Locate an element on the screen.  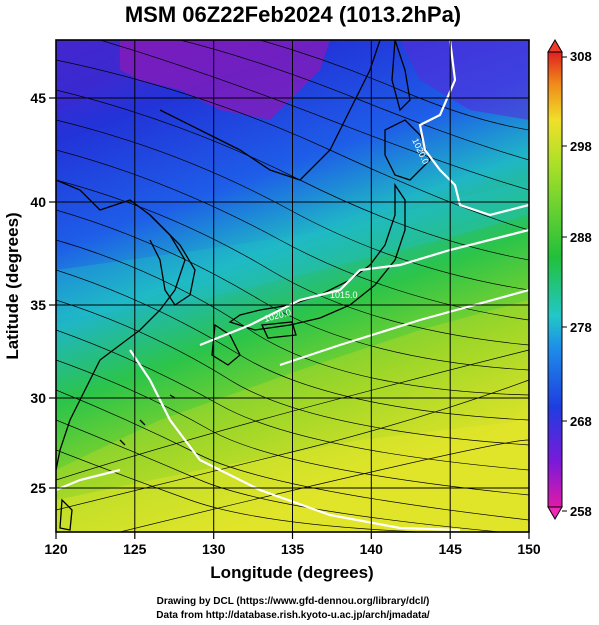
colorbar-tick-label: 268 is located at coordinates (581, 421).